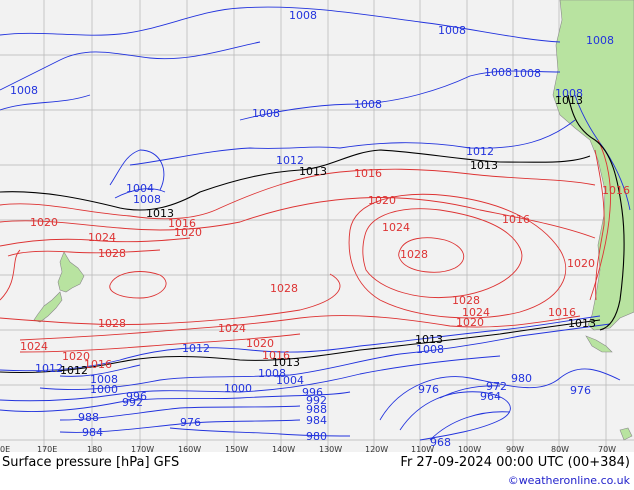  What do you see at coordinates (91, 462) in the screenshot?
I see `map-title: Surface pressure [hPa] GFS` at bounding box center [91, 462].